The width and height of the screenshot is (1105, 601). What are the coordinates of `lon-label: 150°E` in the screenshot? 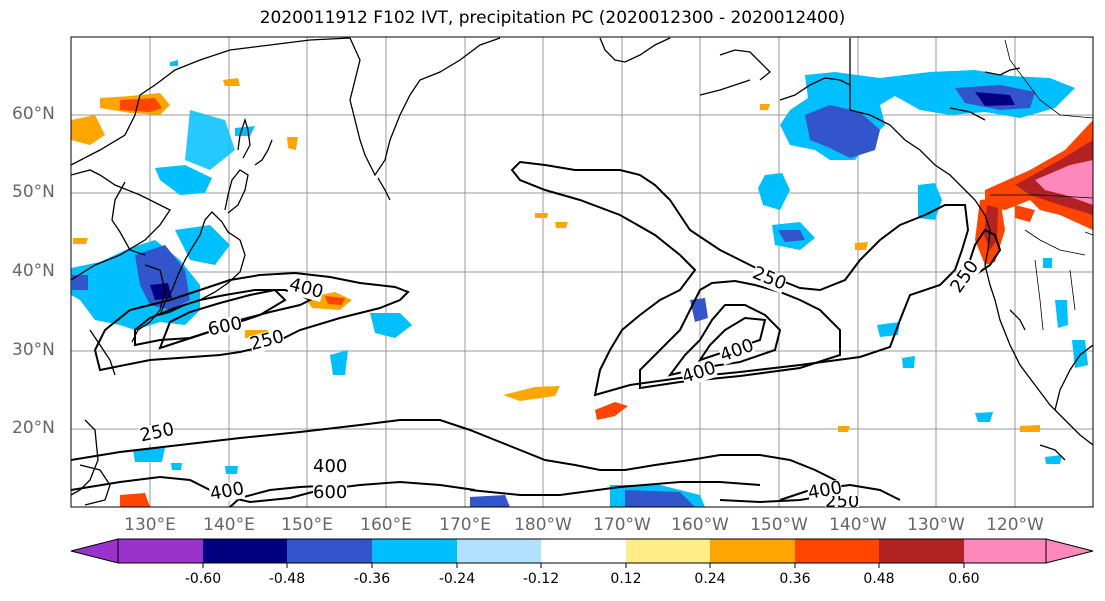 It's located at (307, 525).